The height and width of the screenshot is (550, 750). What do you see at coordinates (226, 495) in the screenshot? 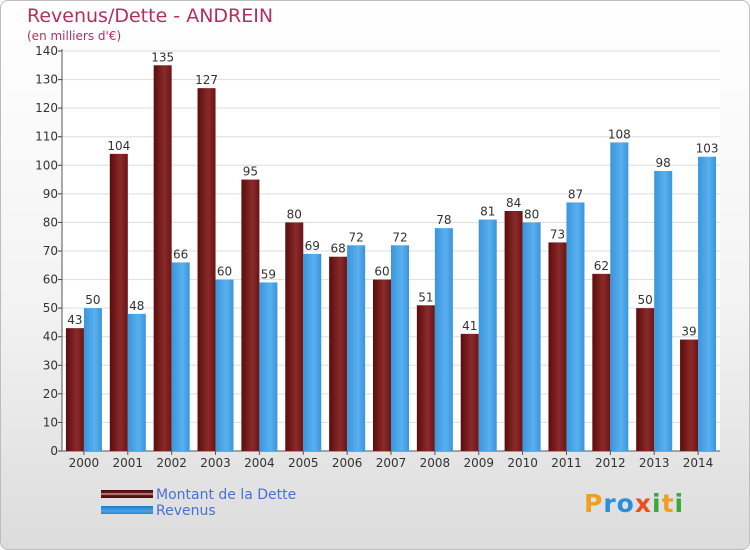
I see `legend-label-debt: Montant de la Dette` at bounding box center [226, 495].